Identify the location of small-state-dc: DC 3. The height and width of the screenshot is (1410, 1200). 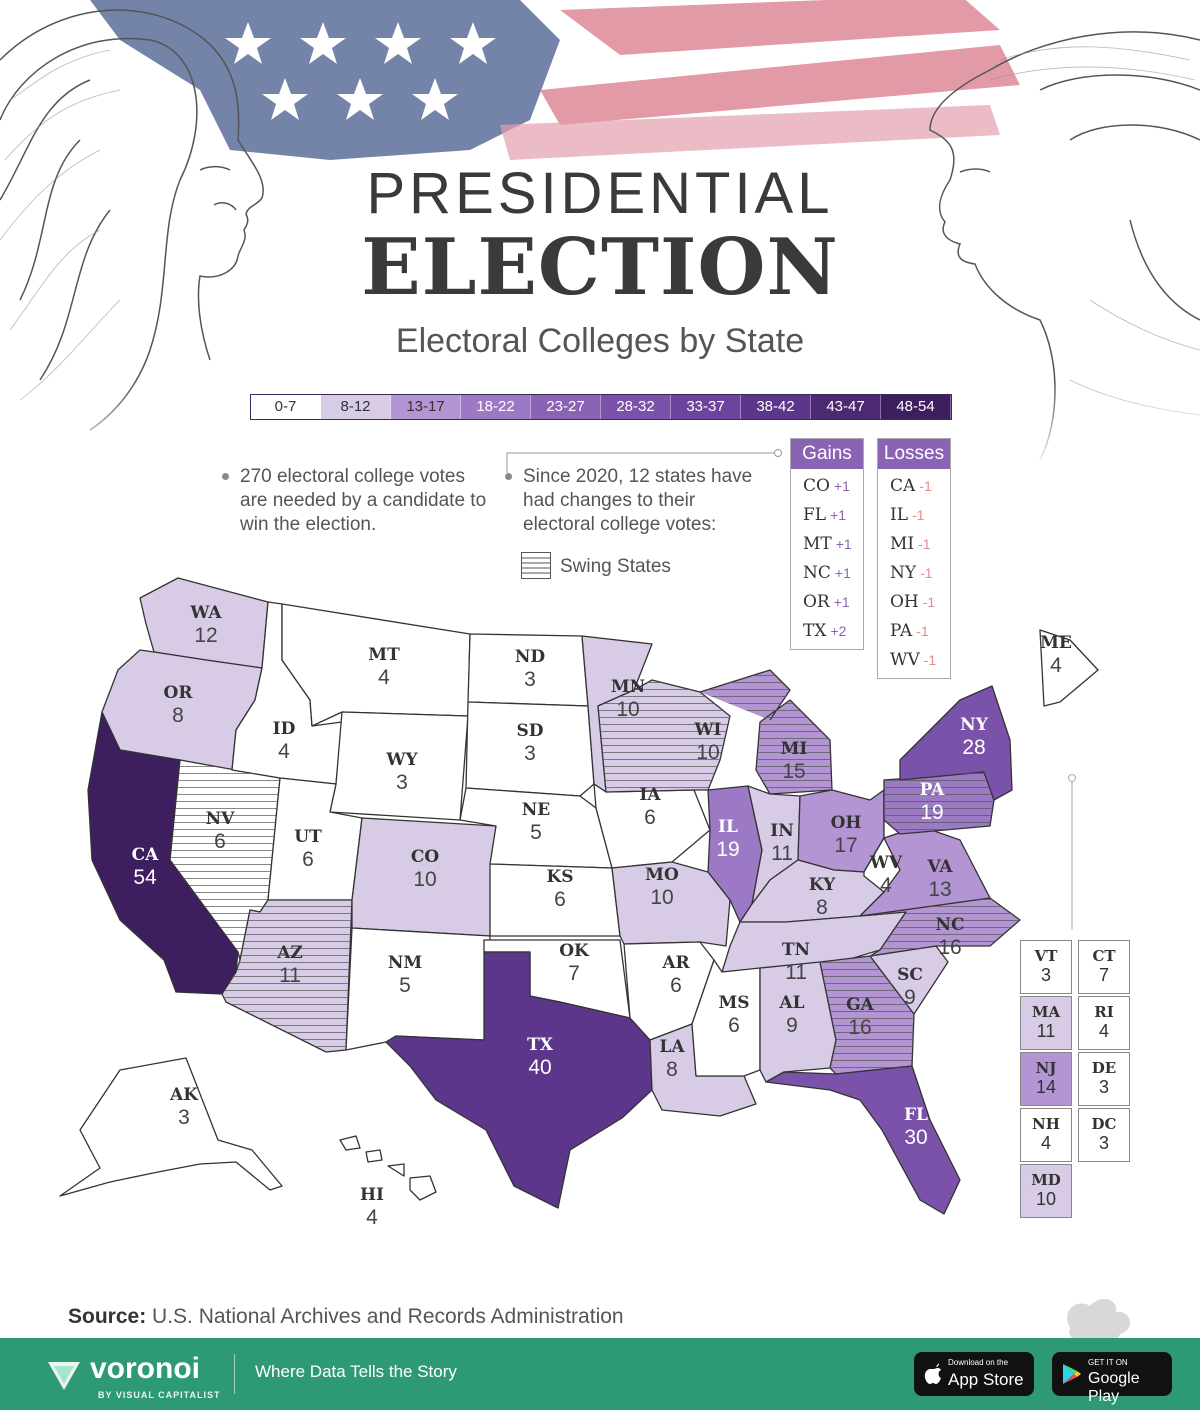
(1104, 1135).